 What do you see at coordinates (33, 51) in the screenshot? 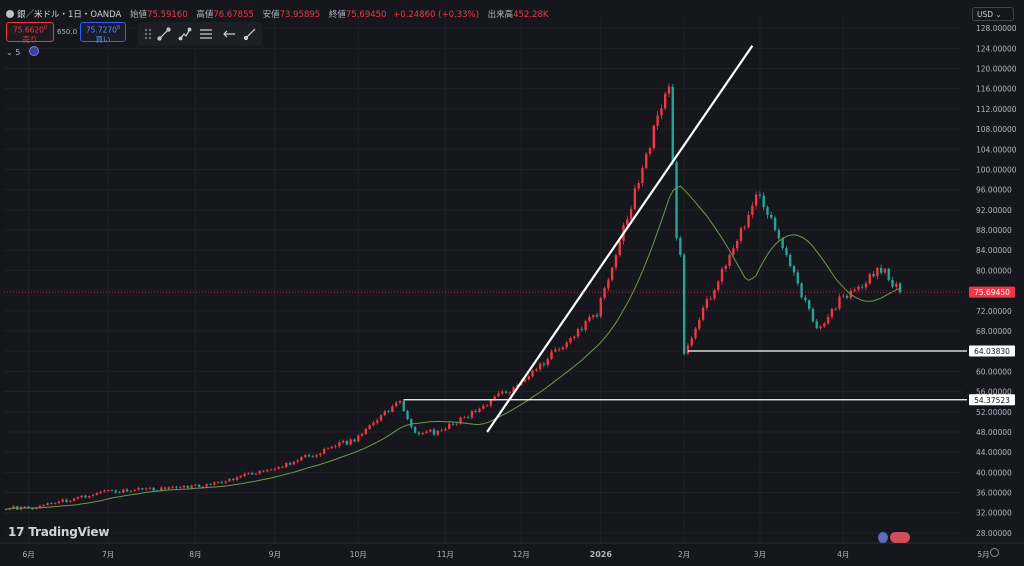
I see `visibility-icon` at bounding box center [33, 51].